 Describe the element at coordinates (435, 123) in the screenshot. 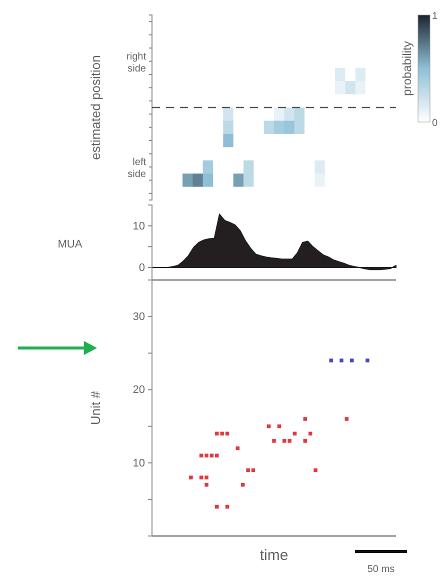

I see `color-bar-label: 0` at that location.